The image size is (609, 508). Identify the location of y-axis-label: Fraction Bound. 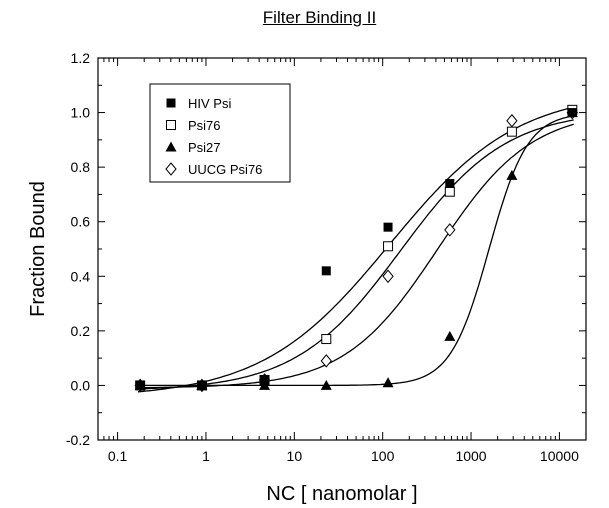
(38, 249).